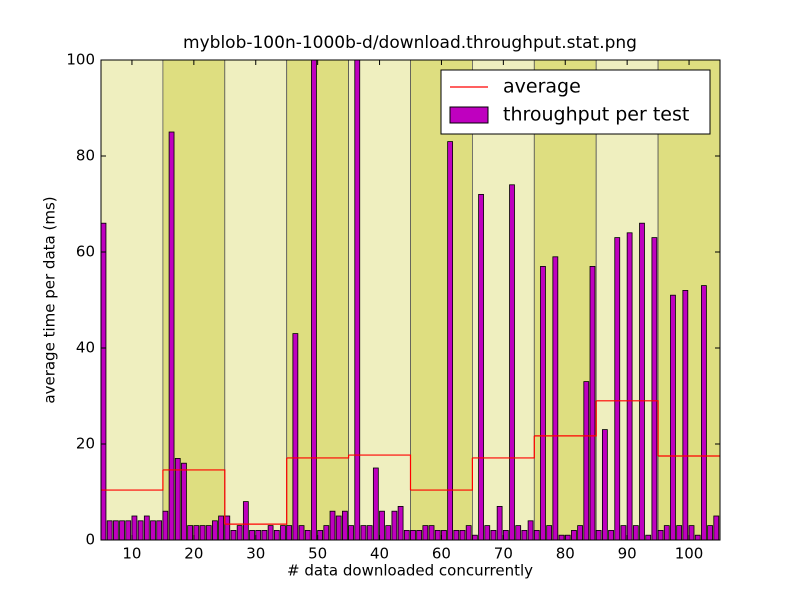  Describe the element at coordinates (85, 252) in the screenshot. I see `y-tick-label: 60` at that location.